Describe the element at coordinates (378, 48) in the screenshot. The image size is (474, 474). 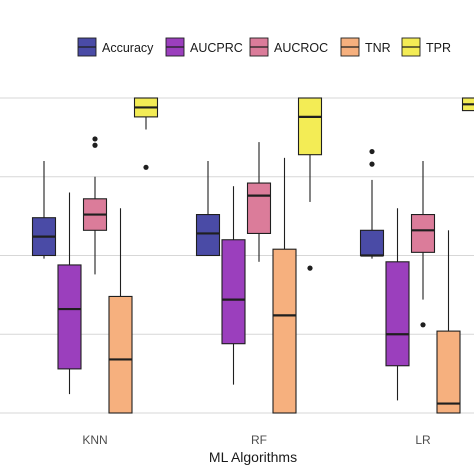
I see `legend-label: TNR` at that location.